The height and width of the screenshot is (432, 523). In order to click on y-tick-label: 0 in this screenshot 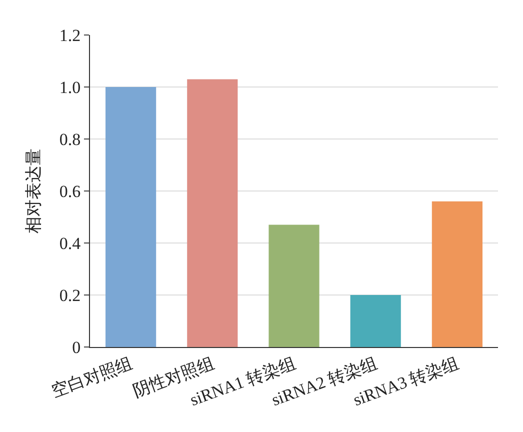, I will do `click(76, 347)`.